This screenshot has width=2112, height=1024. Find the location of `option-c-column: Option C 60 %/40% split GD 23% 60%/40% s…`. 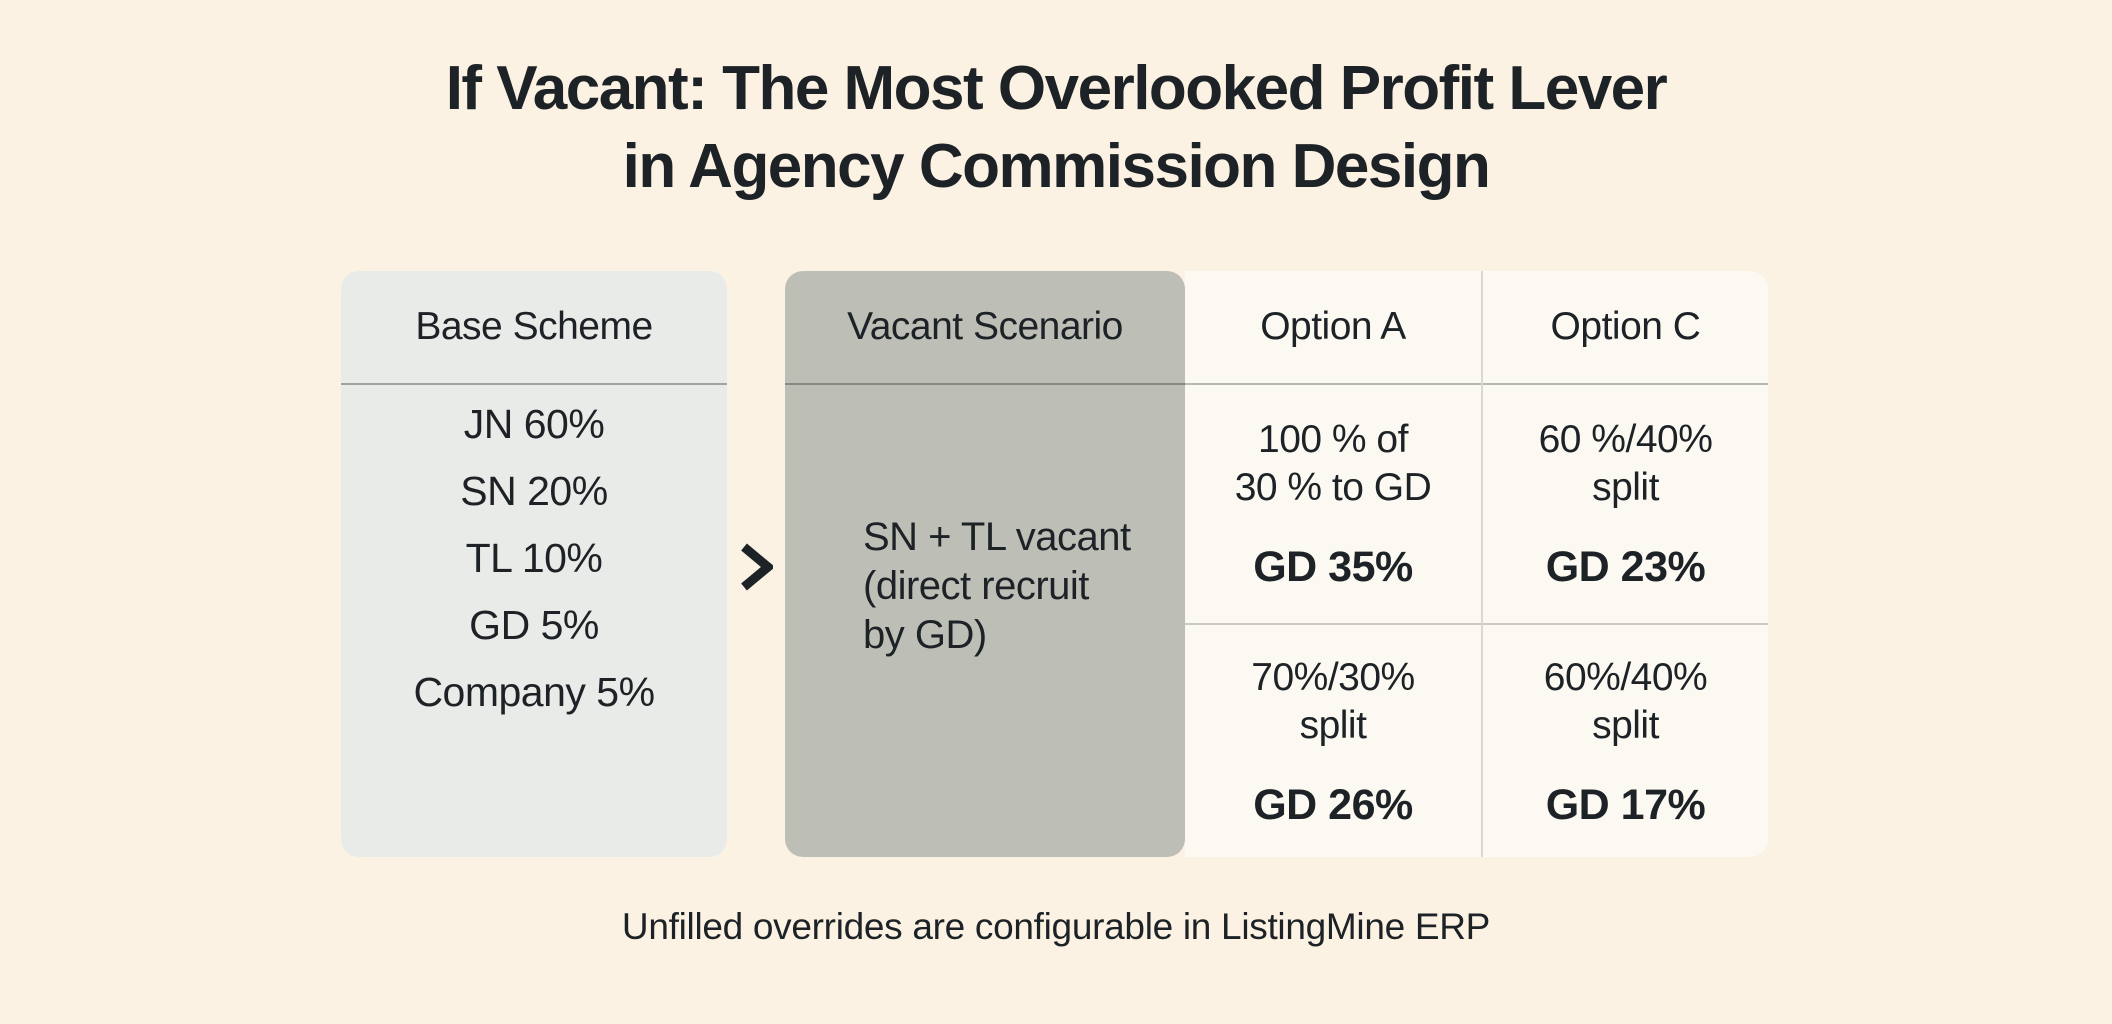

option-c-column: Option C 60 %/40% split GD 23% 60%/40% s… is located at coordinates (1625, 564).